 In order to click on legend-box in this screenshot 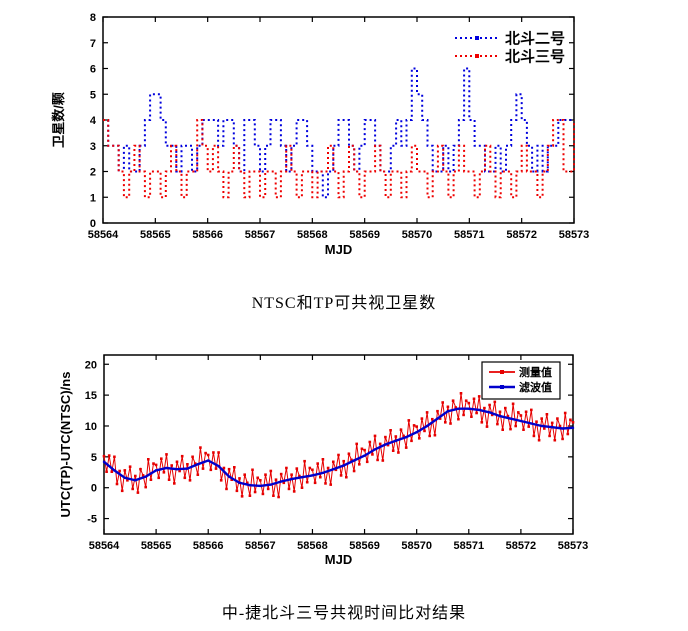, I will do `click(521, 380)`.